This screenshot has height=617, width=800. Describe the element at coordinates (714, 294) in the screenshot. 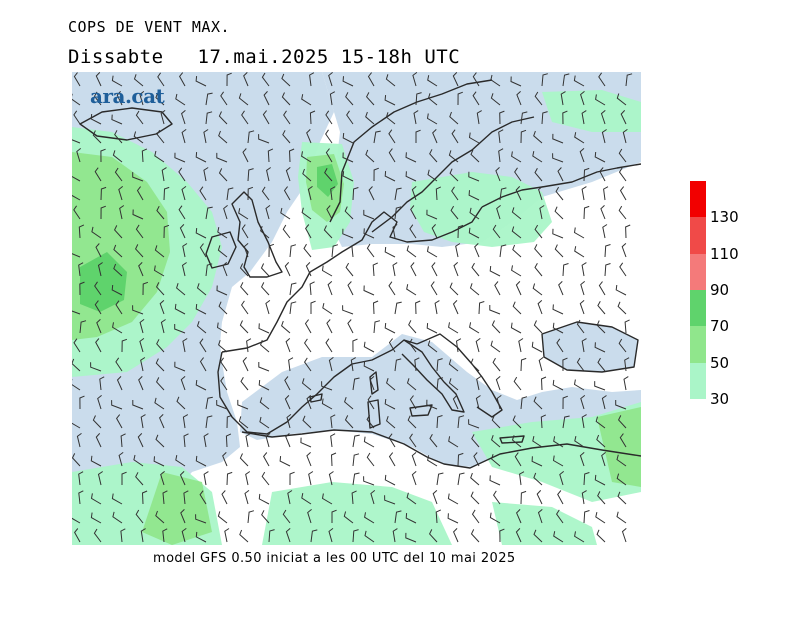

I see `gust-legend: 30 50 70 90 110 130` at that location.